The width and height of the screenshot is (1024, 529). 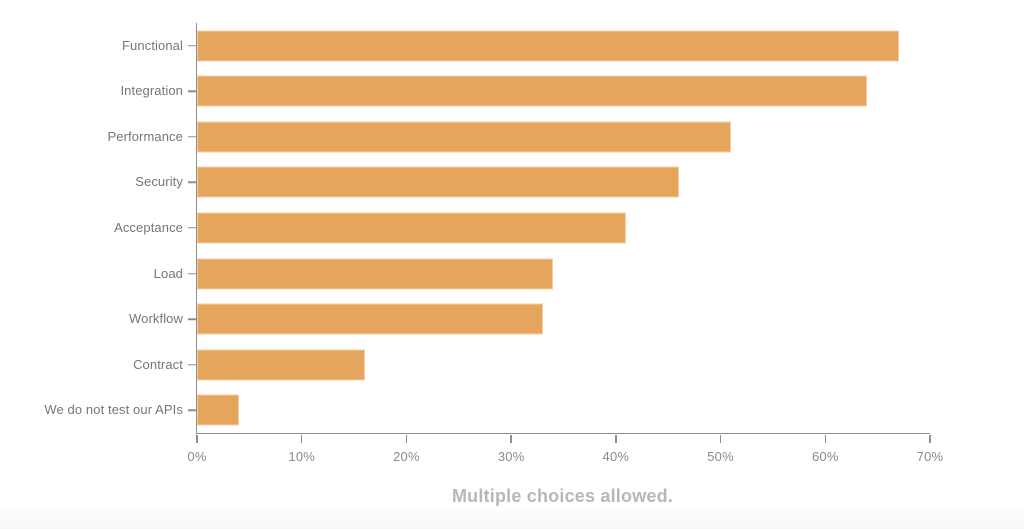 I want to click on x-axis-tick-label: 10%, so click(x=302, y=456).